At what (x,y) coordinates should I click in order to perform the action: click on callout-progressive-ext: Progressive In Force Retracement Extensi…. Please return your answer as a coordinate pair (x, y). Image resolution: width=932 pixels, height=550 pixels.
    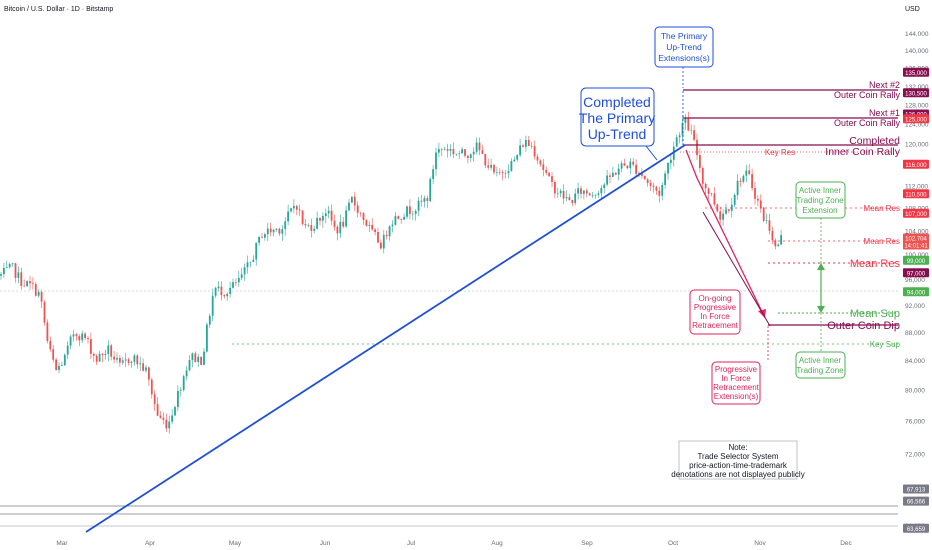
    Looking at the image, I should click on (736, 383).